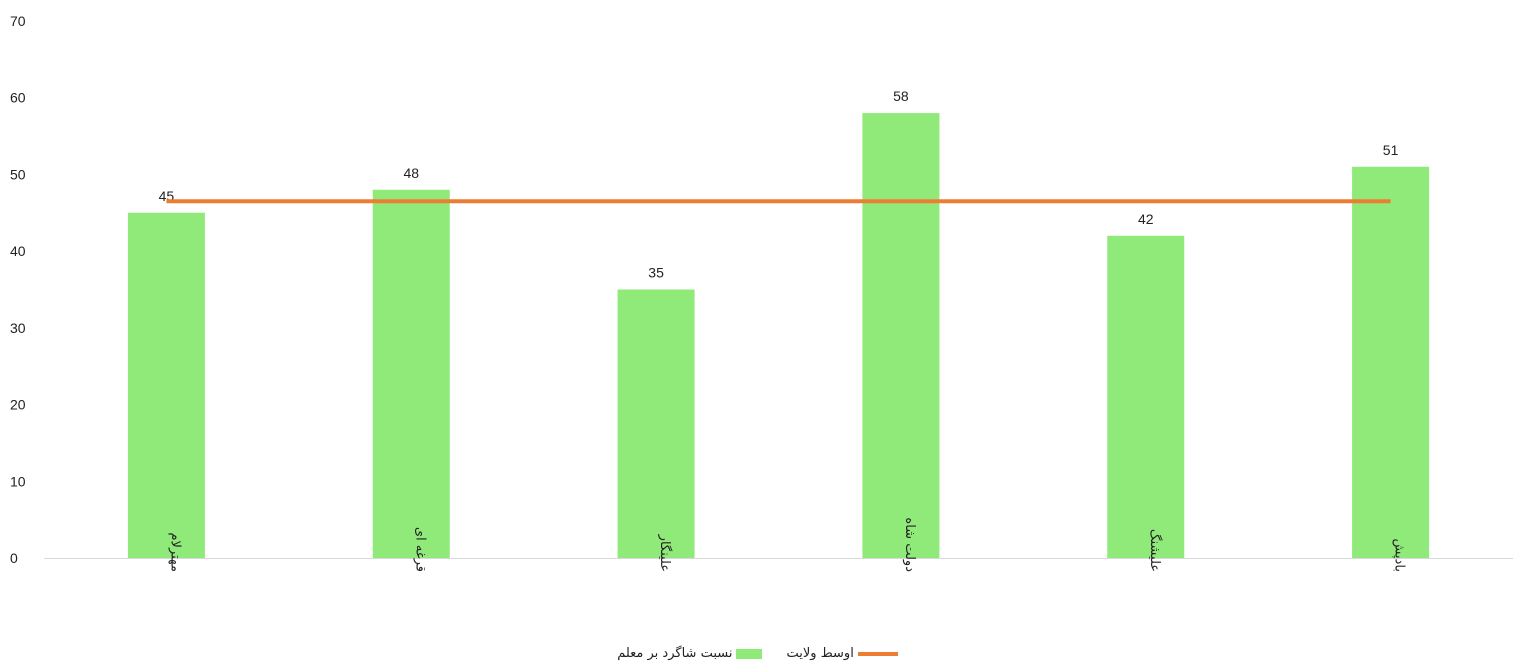 Image resolution: width=1515 pixels, height=668 pixels. Describe the element at coordinates (174, 552) in the screenshot. I see `x-tick-label: مهترلام` at that location.